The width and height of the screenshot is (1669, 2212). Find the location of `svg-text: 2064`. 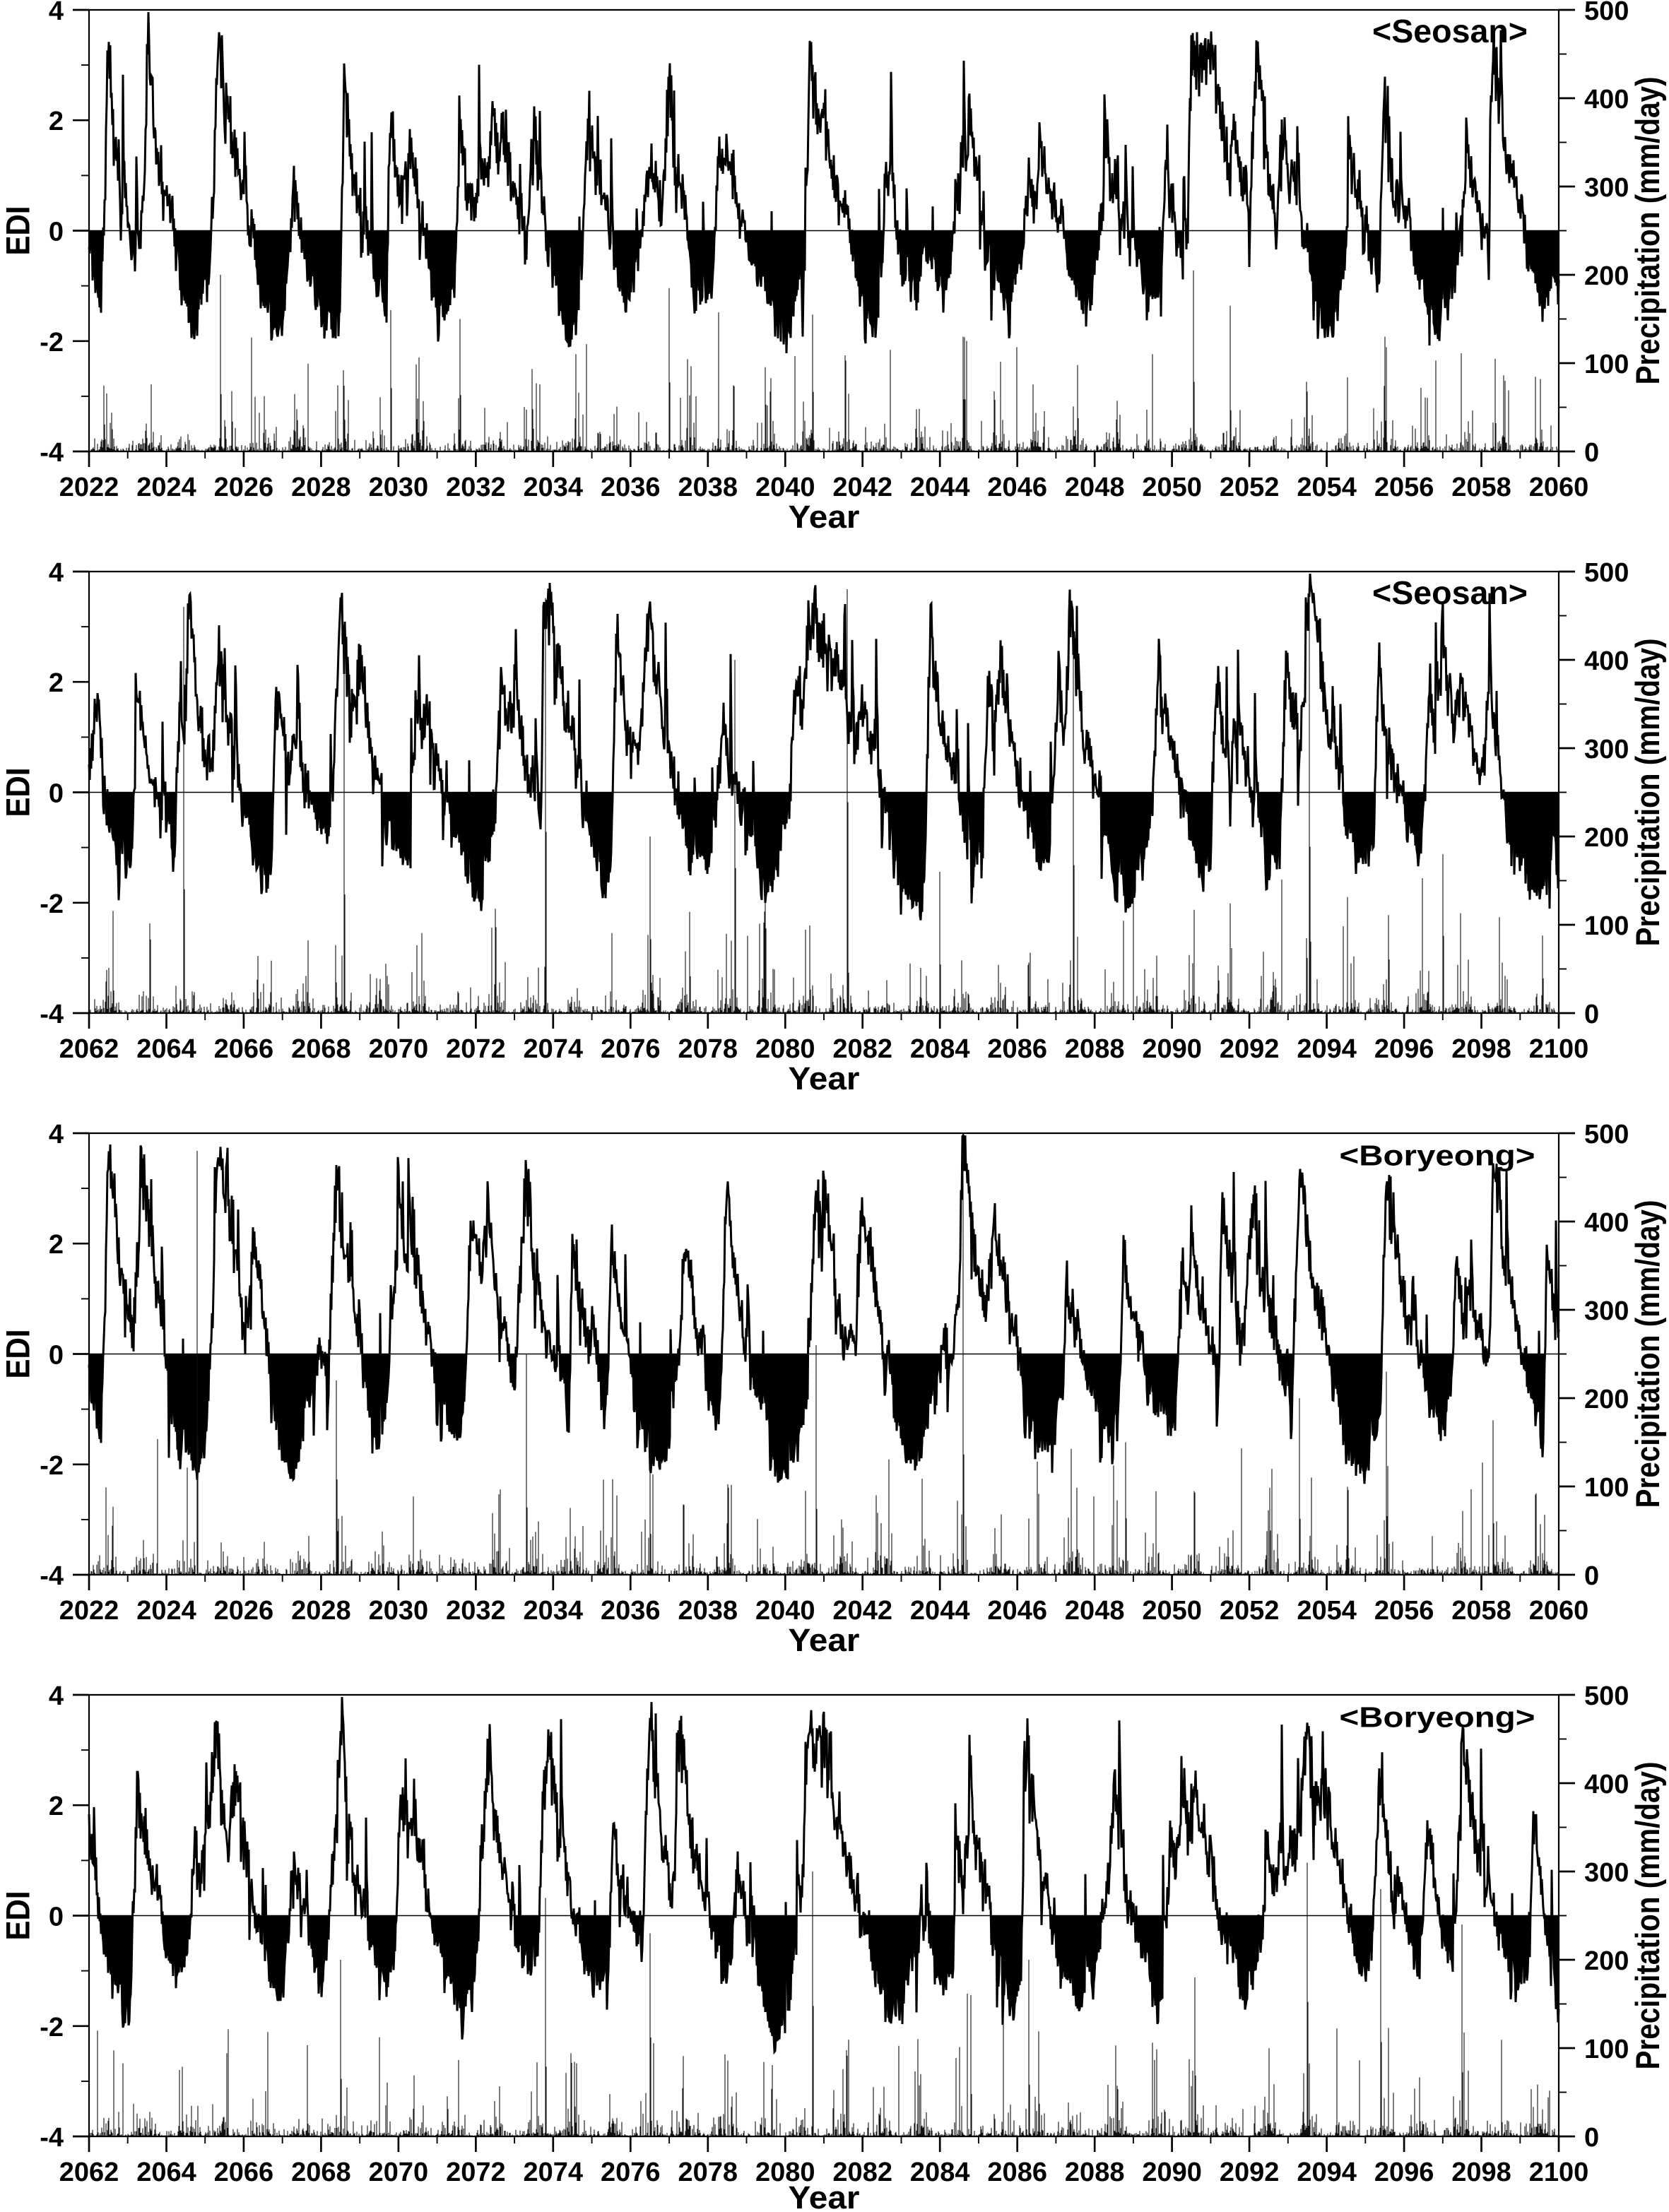

svg-text: 2064 is located at coordinates (166, 1049).